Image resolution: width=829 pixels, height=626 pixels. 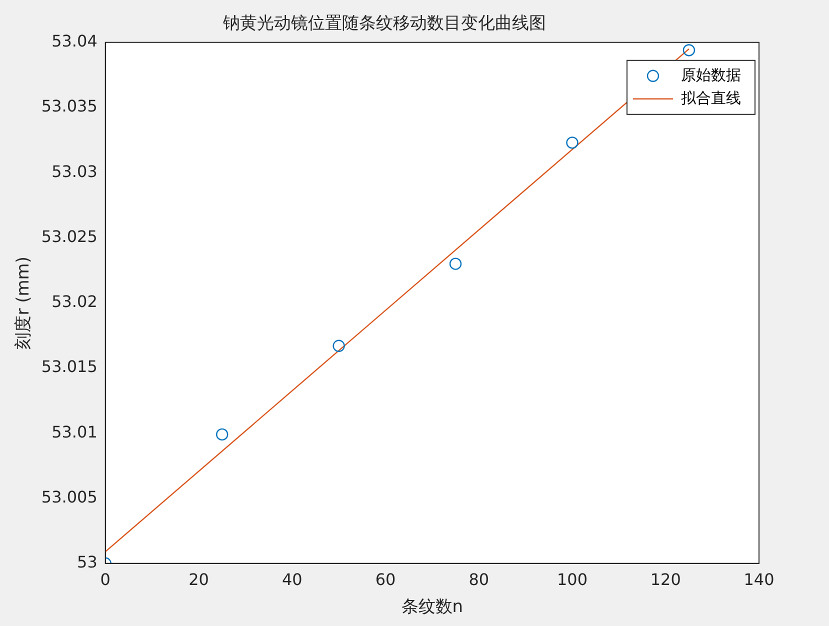 I want to click on y-tick-label: 53.005, so click(x=69, y=496).